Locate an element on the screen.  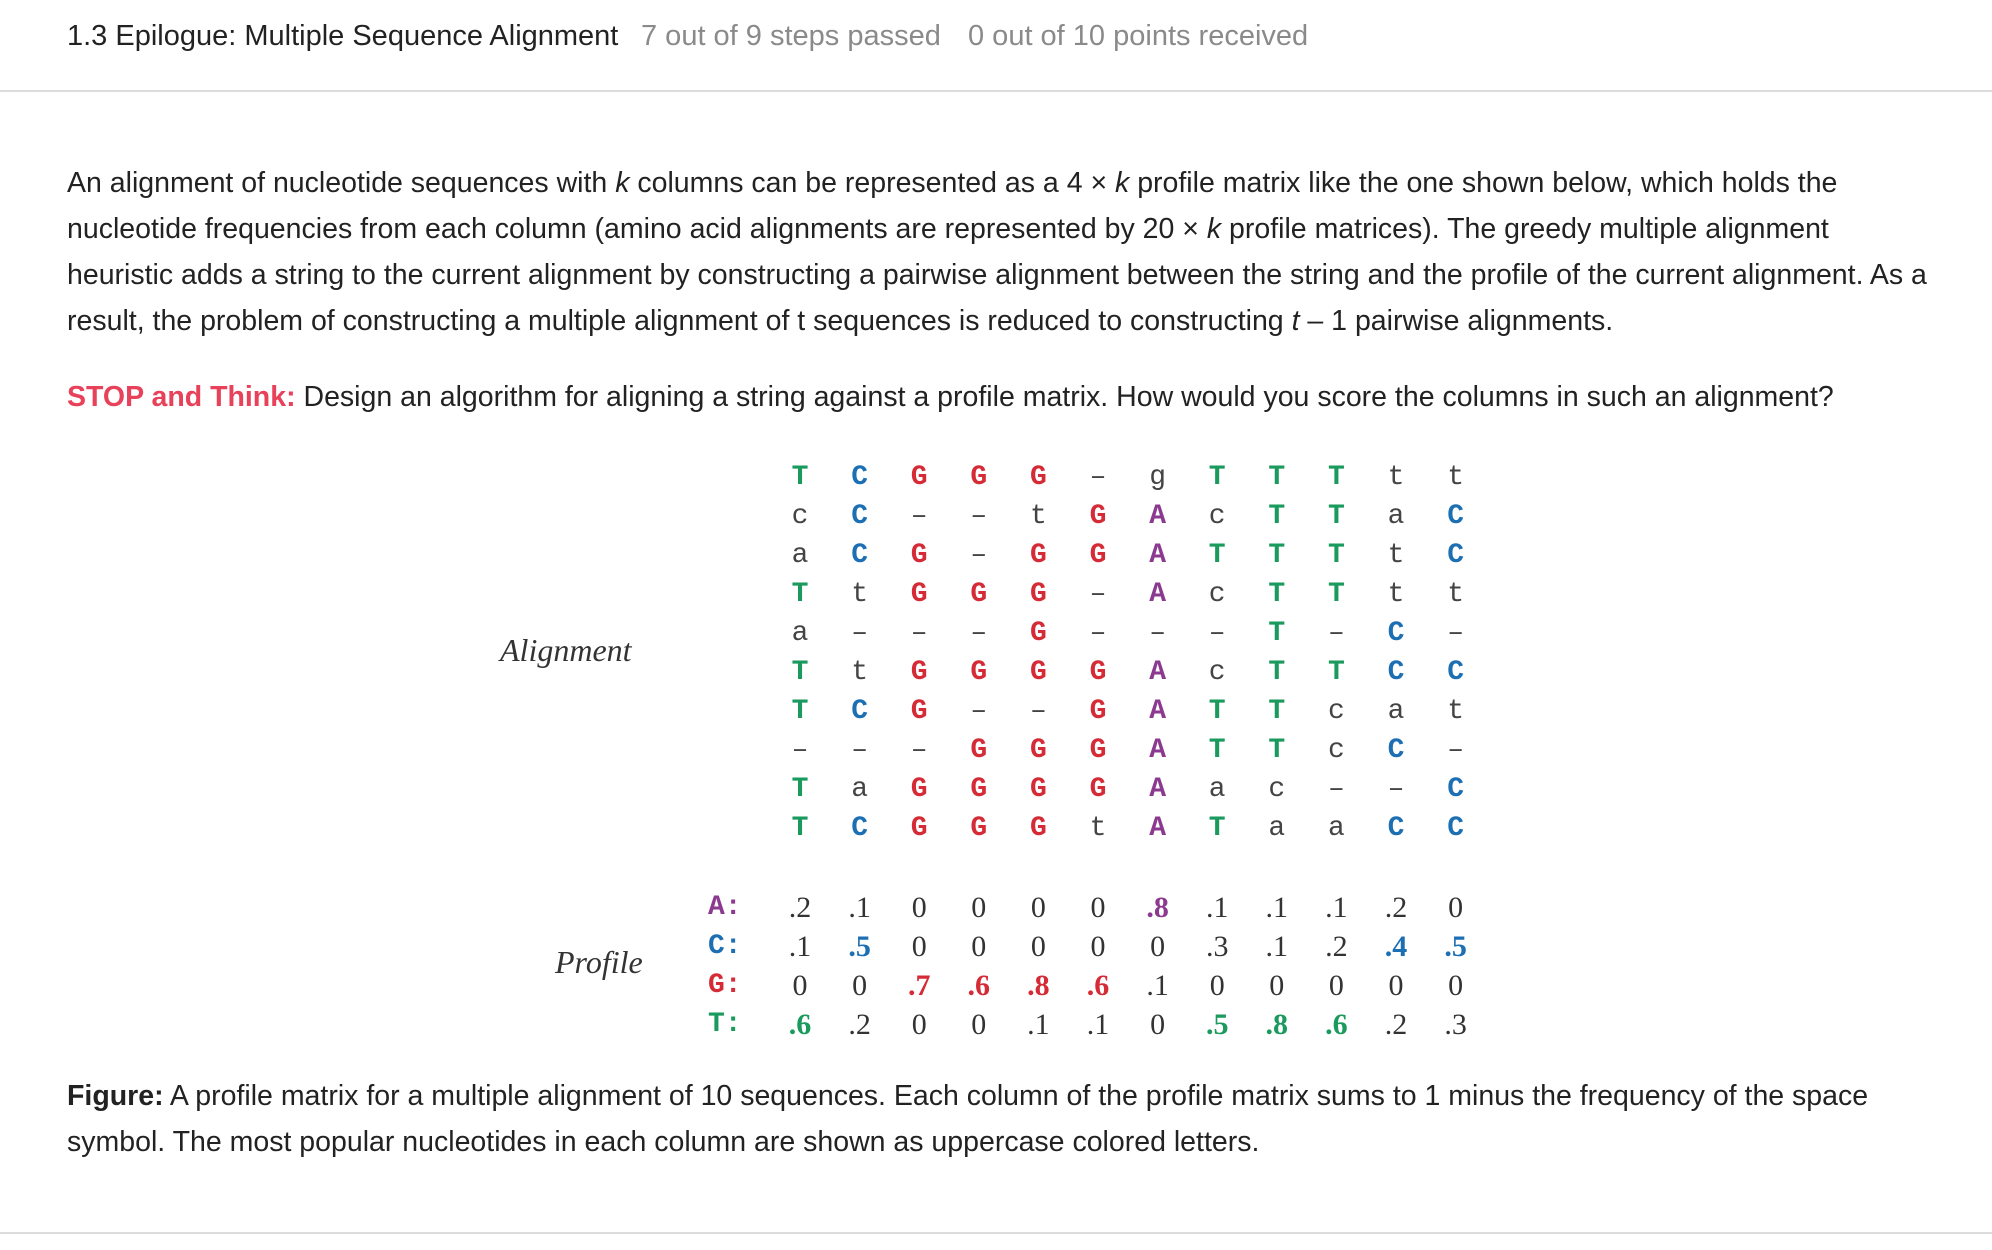
profile-value: .8 is located at coordinates (1038, 985).